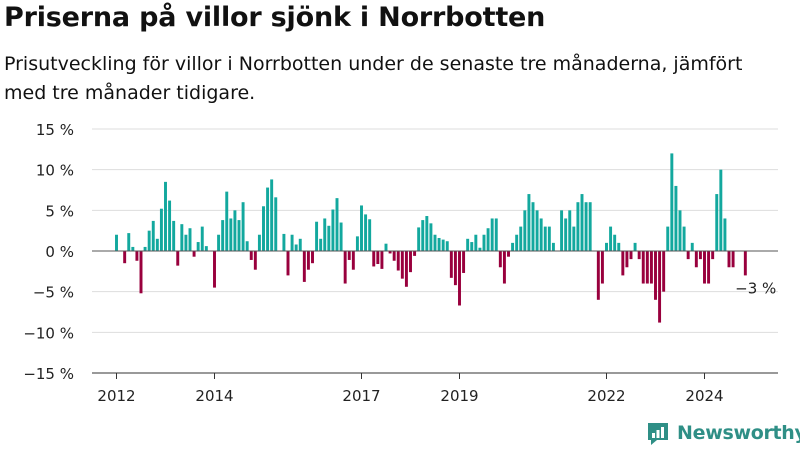  I want to click on x-tick-label: 2014, so click(214, 396).